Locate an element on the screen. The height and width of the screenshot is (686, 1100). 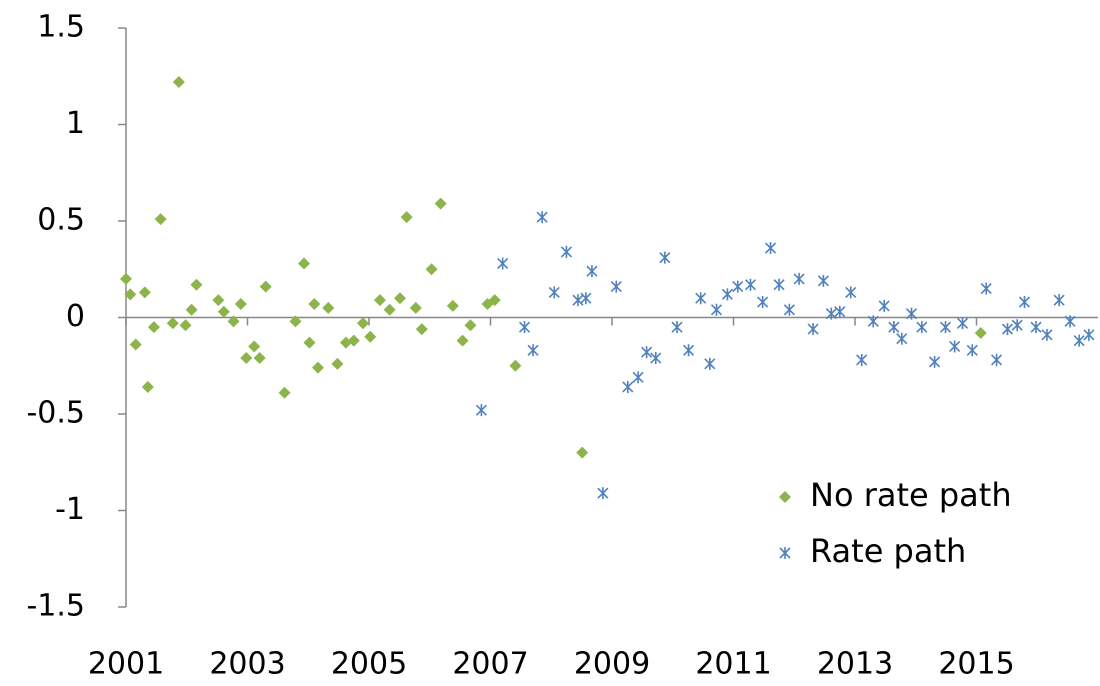
y-tick-label: -0.5 is located at coordinates (55, 413).